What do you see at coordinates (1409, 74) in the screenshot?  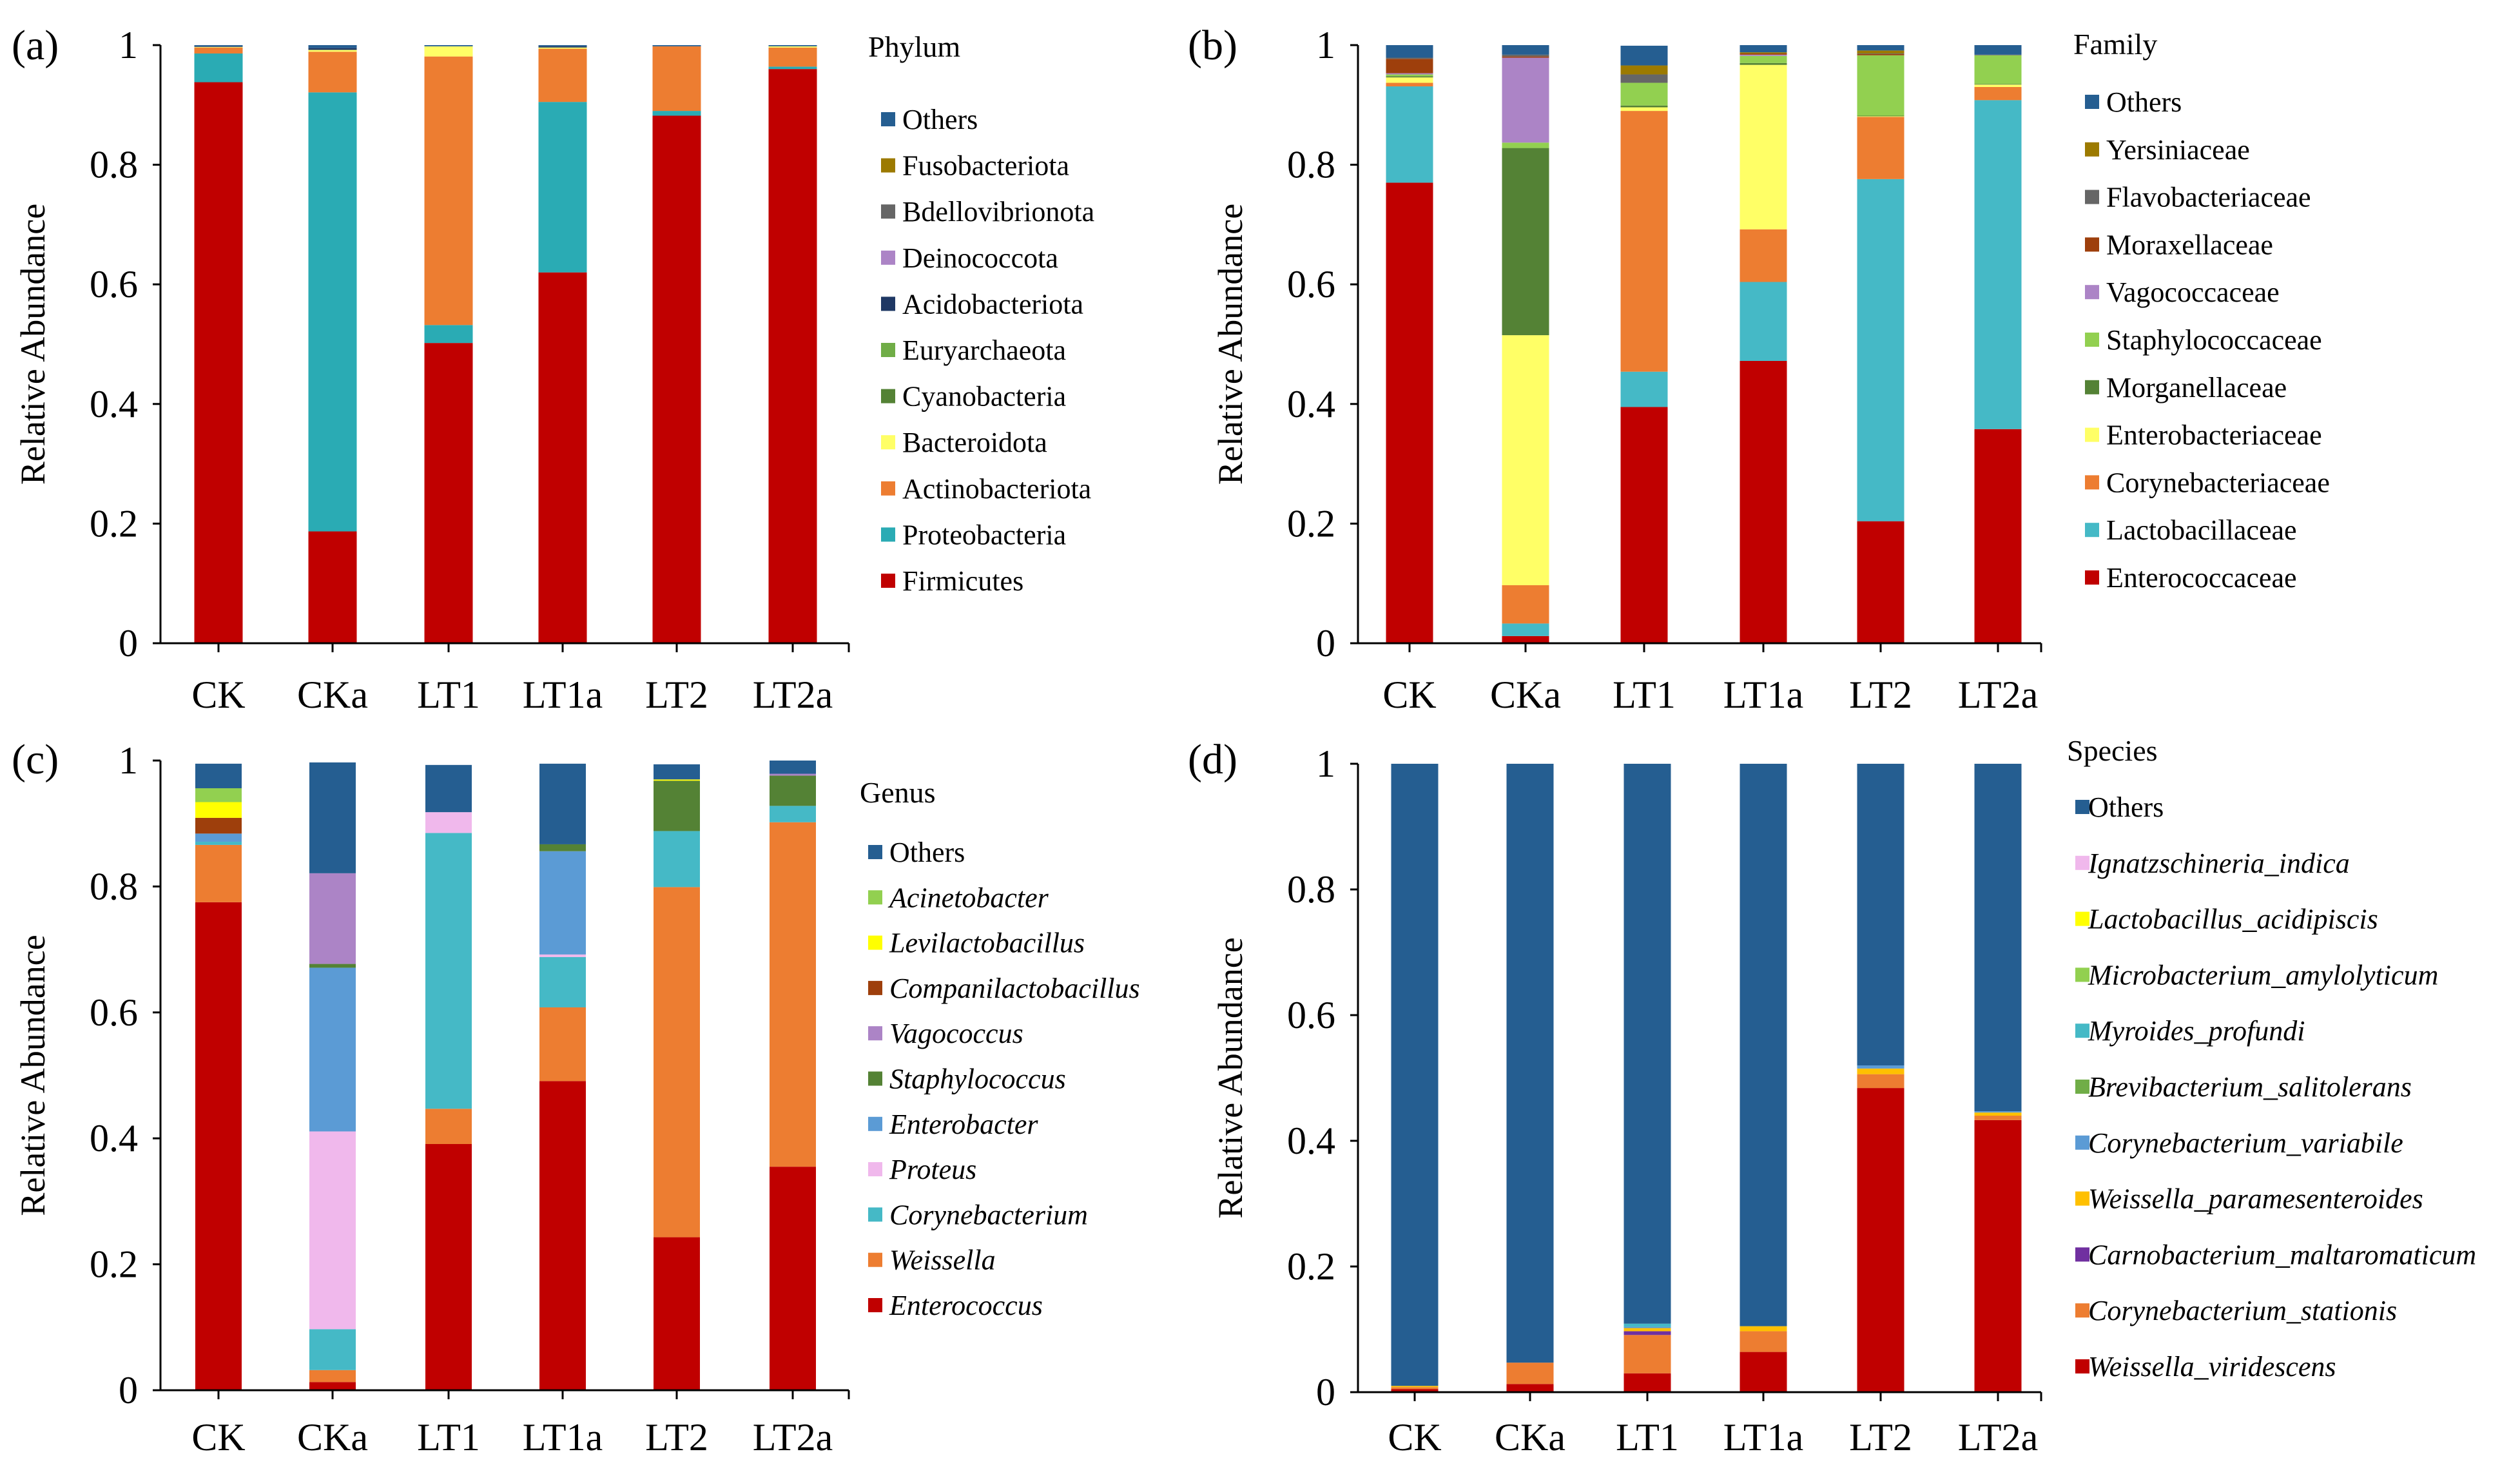 I see `bar-segment-CK-vagococcaceae` at bounding box center [1409, 74].